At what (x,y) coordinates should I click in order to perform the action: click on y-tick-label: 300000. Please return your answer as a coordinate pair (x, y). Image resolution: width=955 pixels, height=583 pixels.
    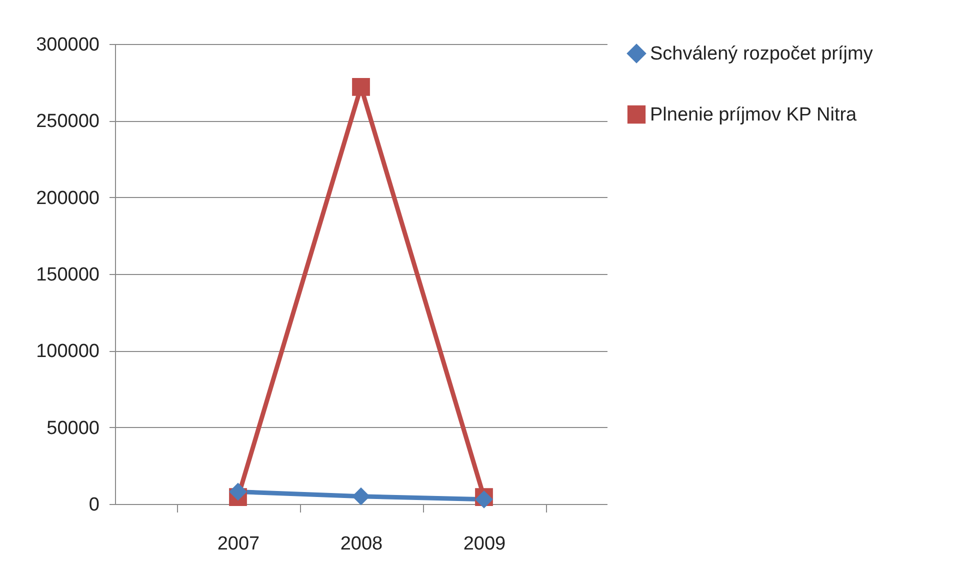
    Looking at the image, I should click on (68, 45).